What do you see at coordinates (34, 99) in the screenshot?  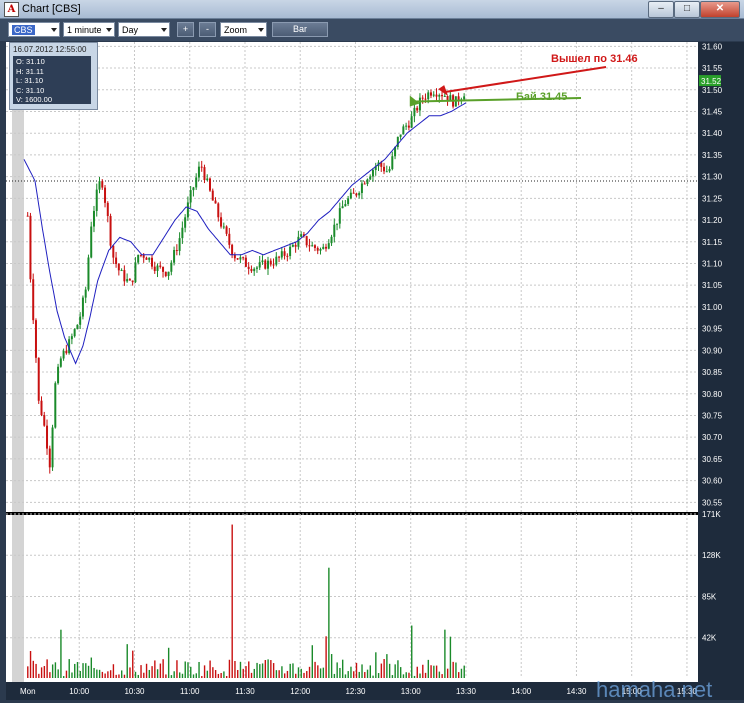 I see `info-volume: V: 1600.00` at bounding box center [34, 99].